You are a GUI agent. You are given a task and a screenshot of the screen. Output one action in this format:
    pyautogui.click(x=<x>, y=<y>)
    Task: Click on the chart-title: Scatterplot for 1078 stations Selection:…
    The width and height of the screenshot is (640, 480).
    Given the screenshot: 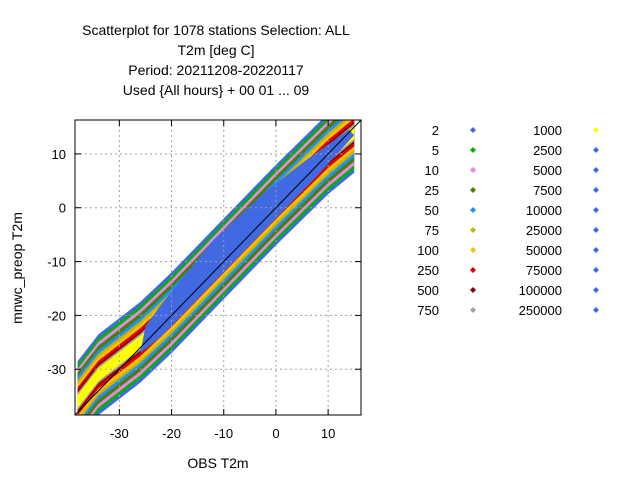 What is the action you would take?
    pyautogui.click(x=216, y=60)
    